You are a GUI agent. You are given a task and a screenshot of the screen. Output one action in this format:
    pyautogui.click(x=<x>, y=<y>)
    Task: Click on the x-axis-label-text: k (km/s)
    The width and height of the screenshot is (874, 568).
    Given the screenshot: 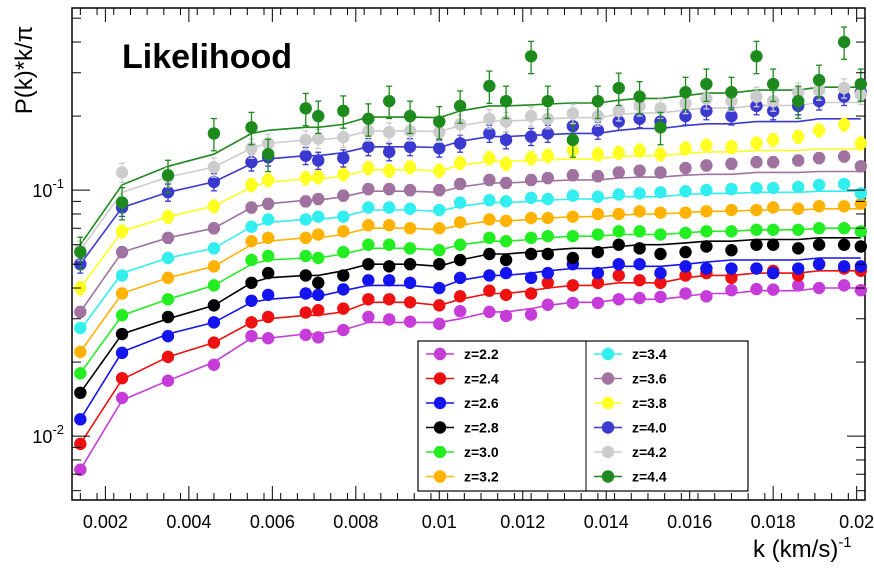 What is the action you would take?
    pyautogui.click(x=795, y=549)
    